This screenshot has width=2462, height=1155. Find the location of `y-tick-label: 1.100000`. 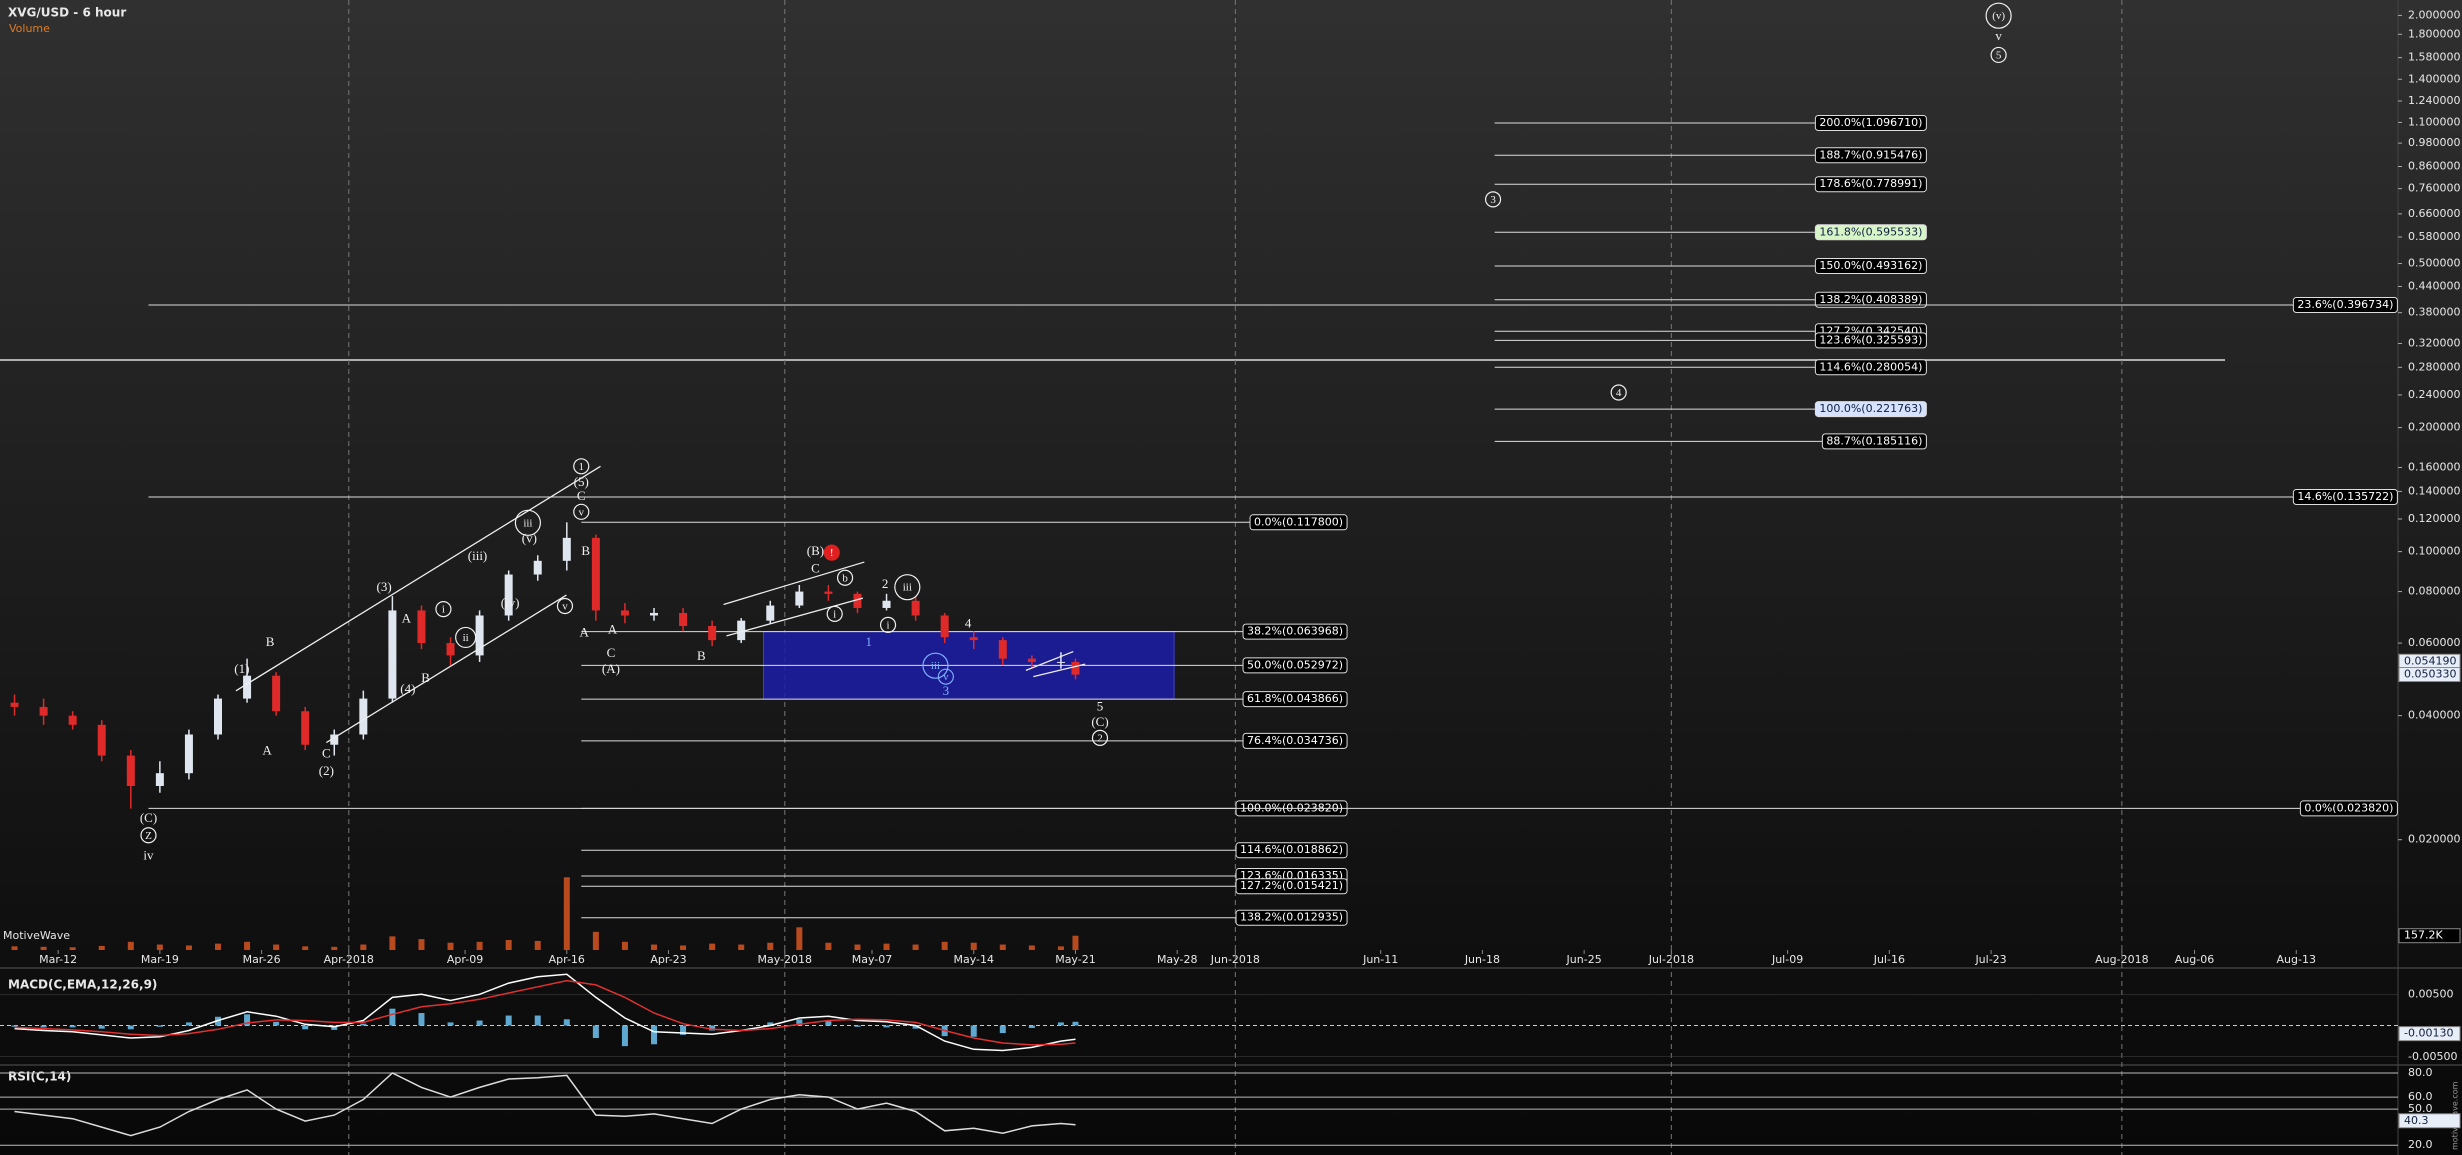

y-tick-label: 1.100000 is located at coordinates (2434, 121).